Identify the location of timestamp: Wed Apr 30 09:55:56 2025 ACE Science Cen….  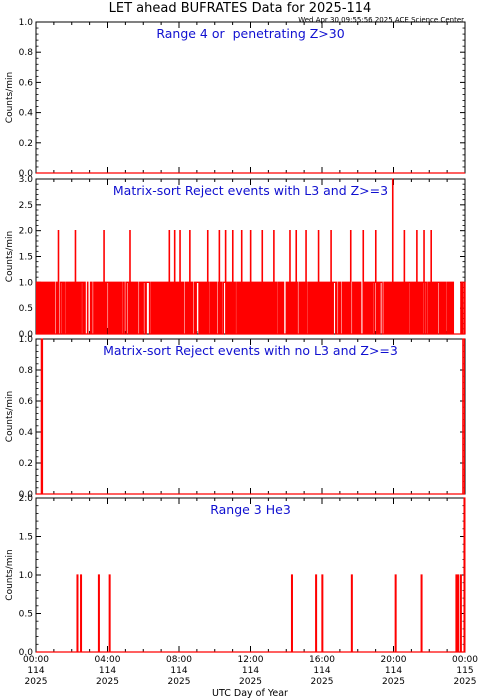
(381, 20).